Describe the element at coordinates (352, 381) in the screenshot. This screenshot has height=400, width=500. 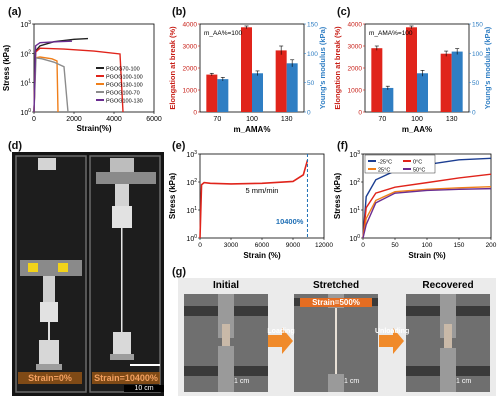
I see `scale-bar-g2-label: 1 cm` at that location.